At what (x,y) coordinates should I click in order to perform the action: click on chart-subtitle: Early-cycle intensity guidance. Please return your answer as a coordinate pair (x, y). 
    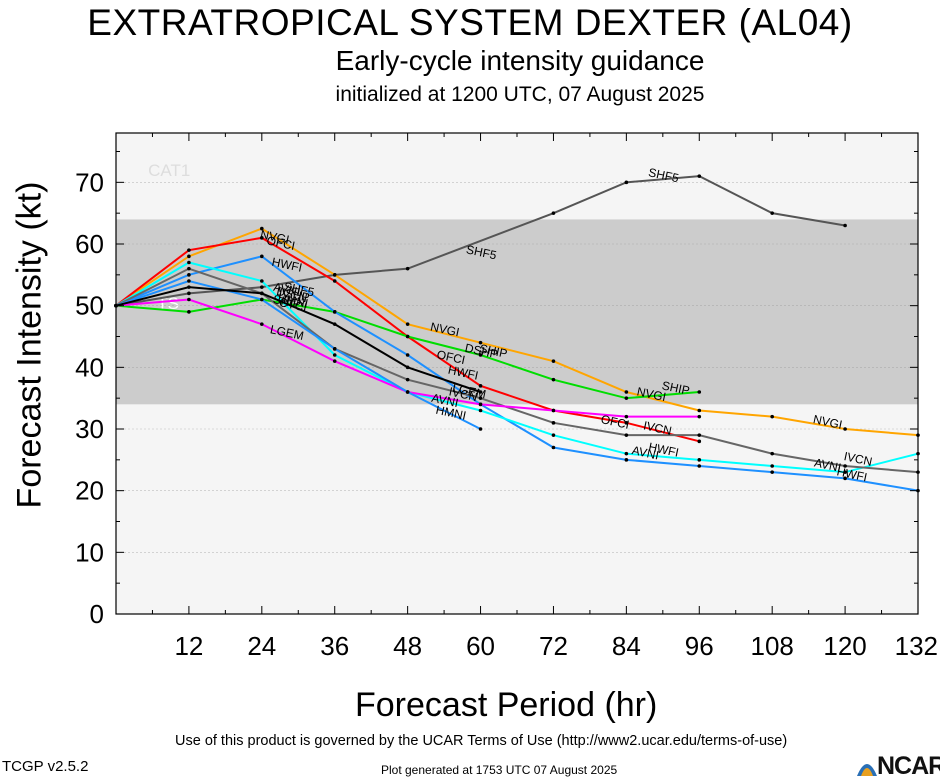
    Looking at the image, I should click on (520, 60).